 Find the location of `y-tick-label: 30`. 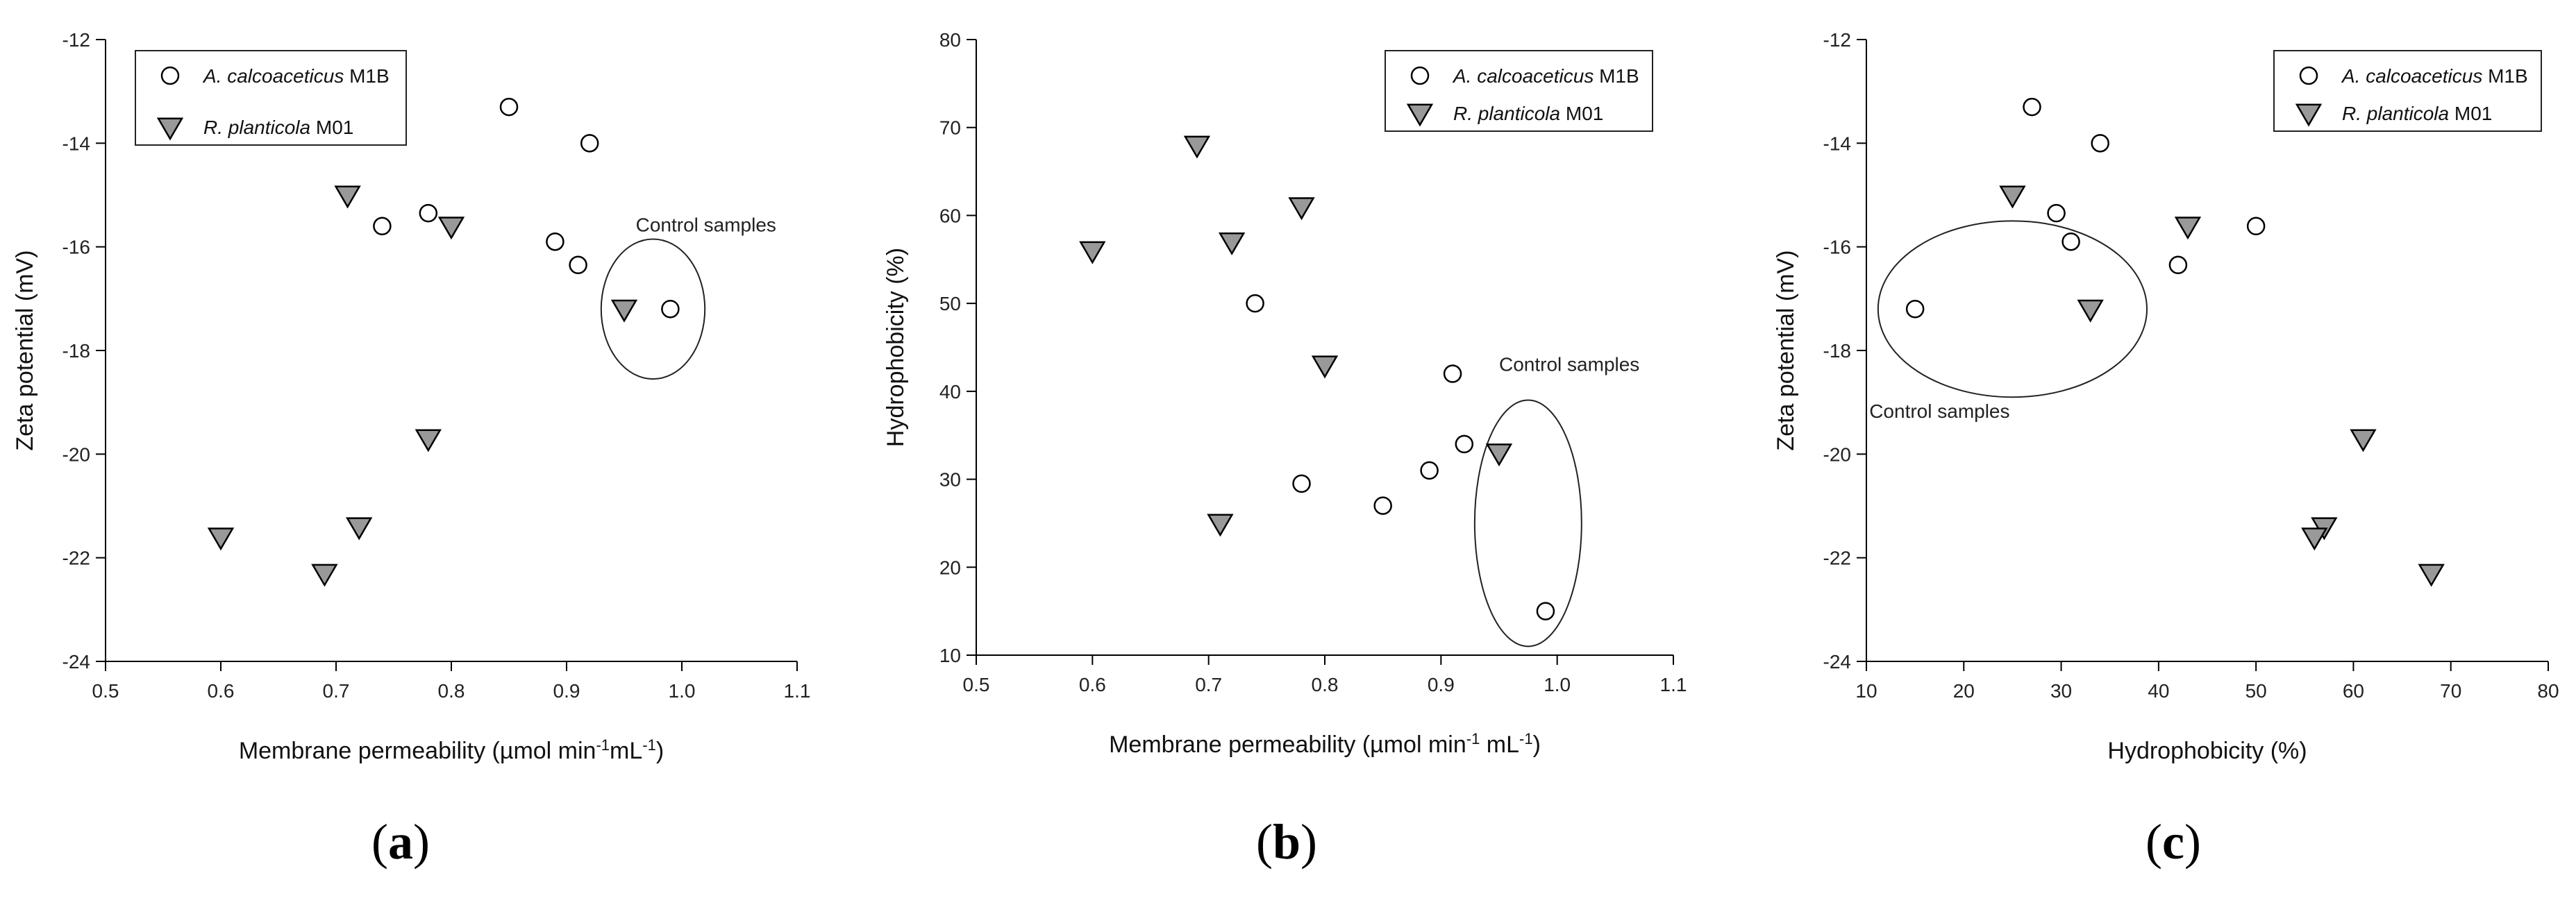

y-tick-label: 30 is located at coordinates (950, 480).